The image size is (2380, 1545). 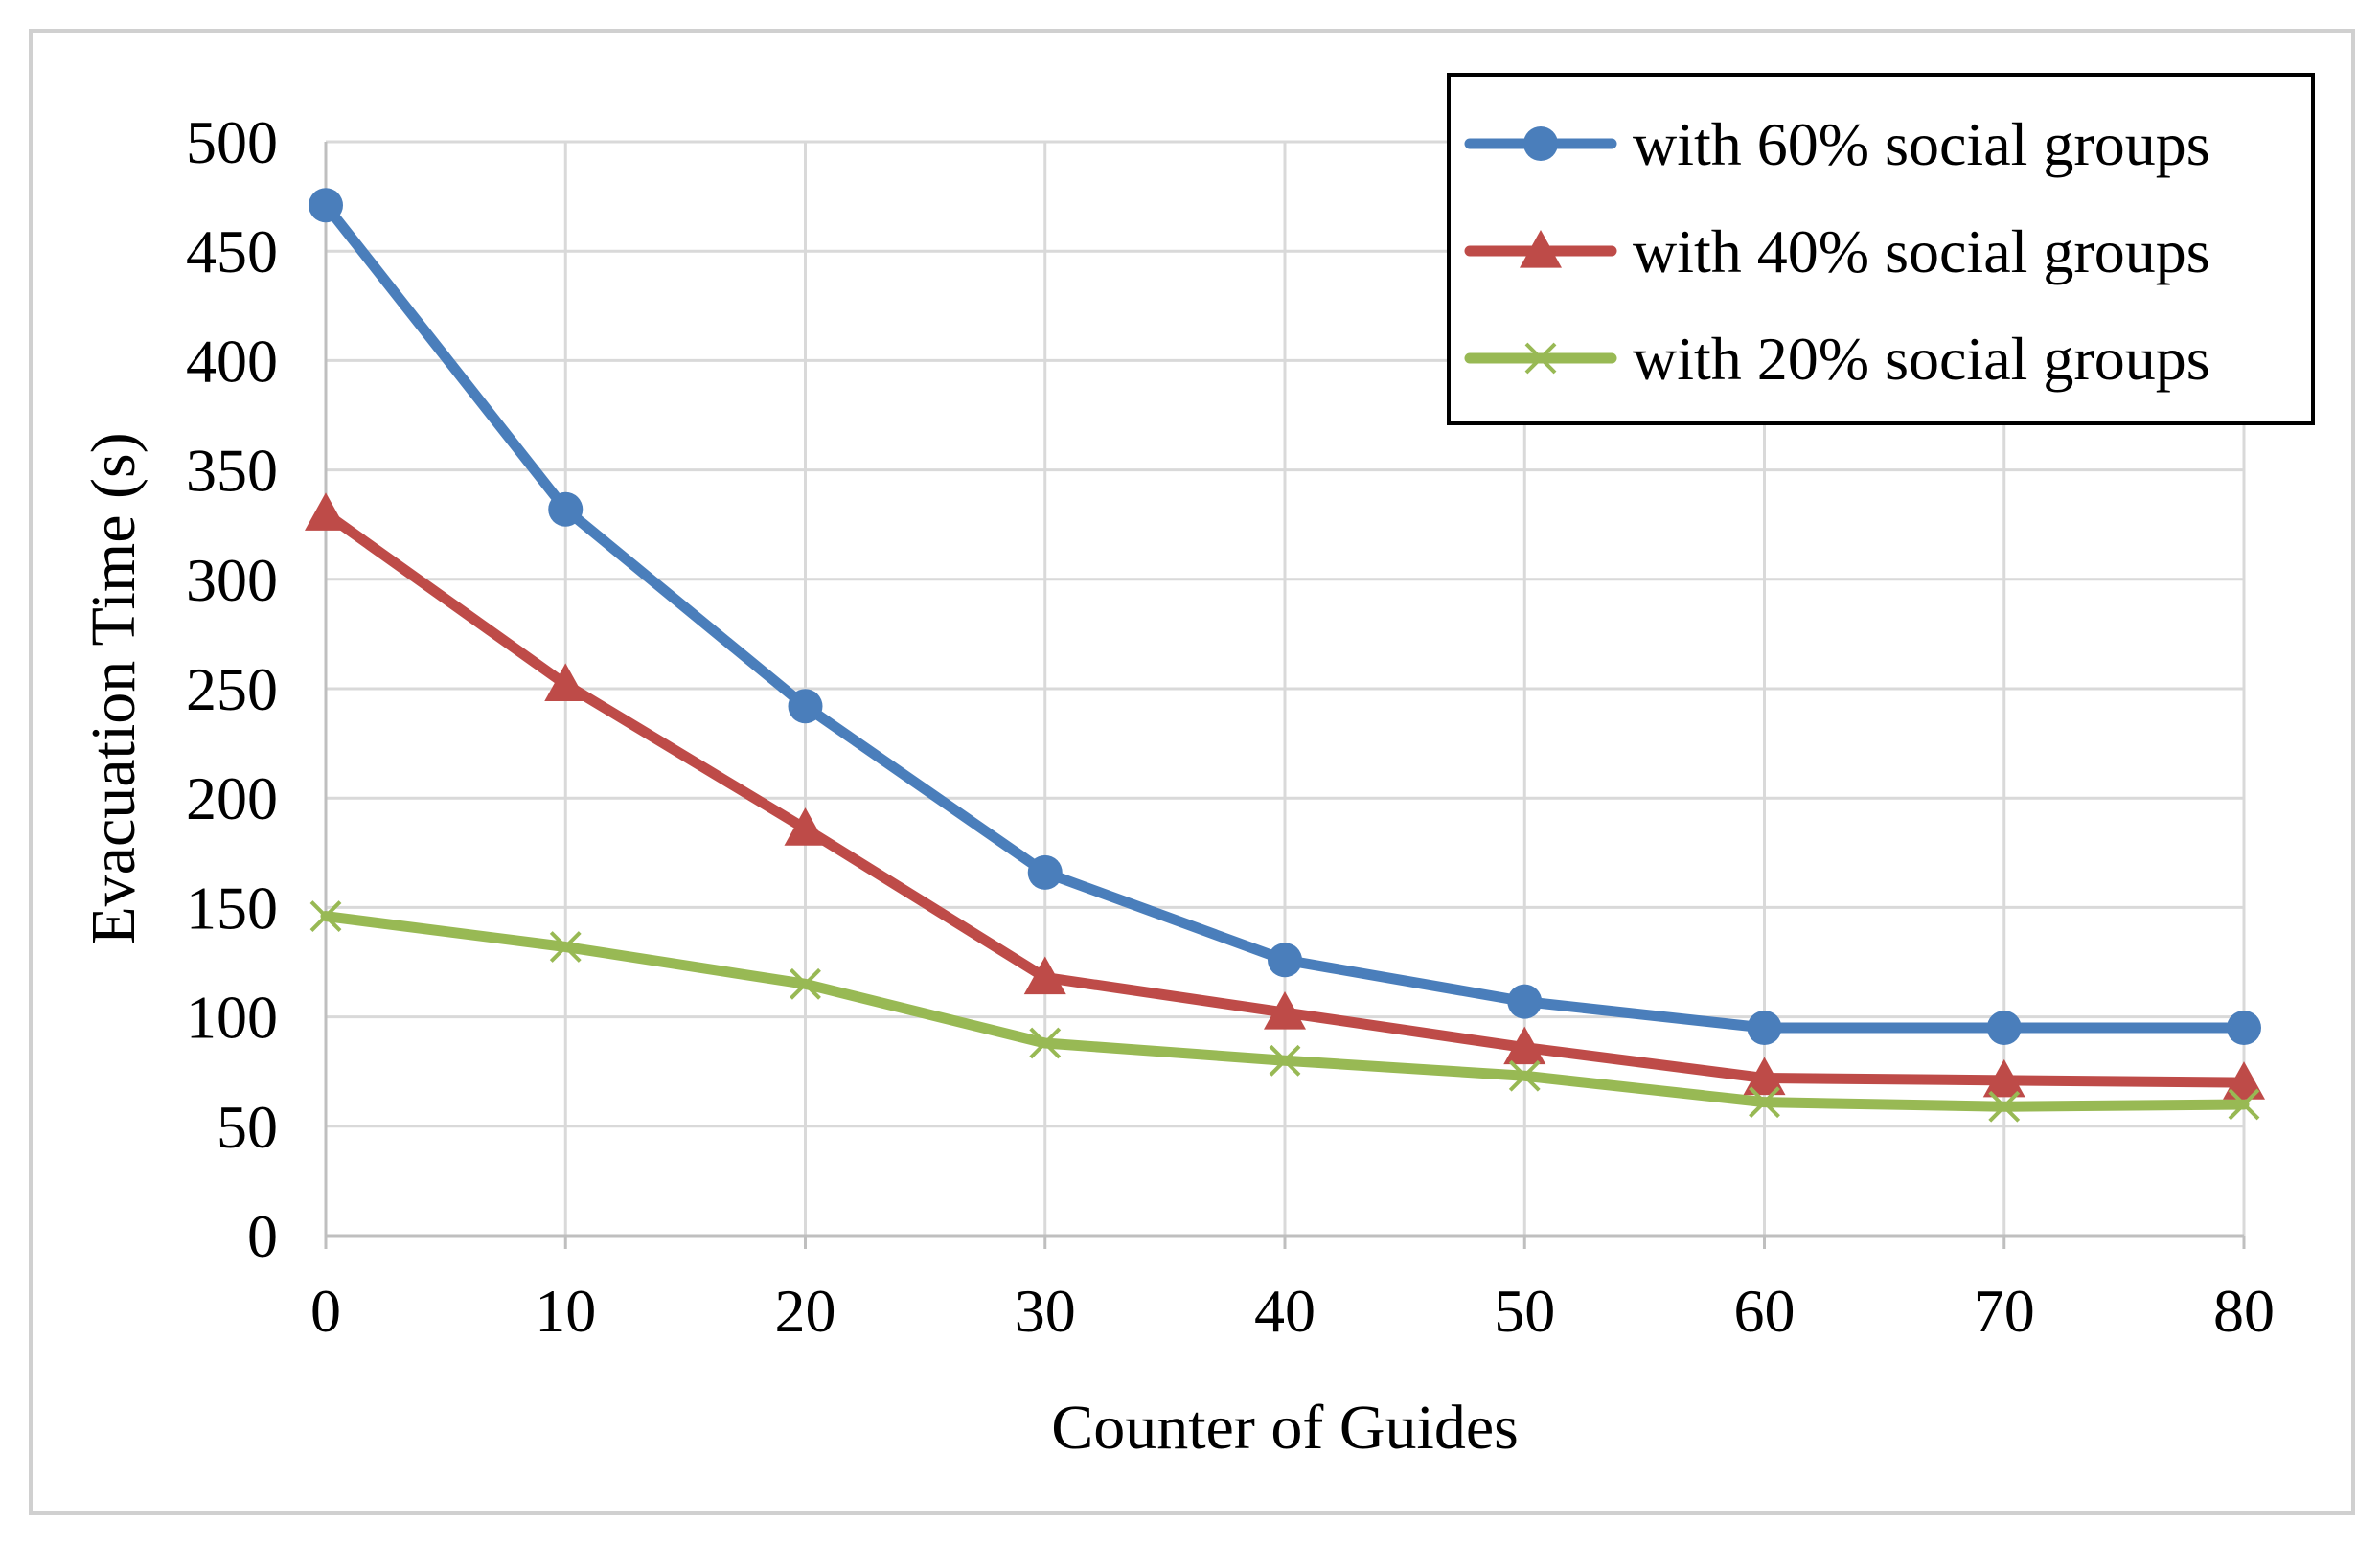 I want to click on y-tick-label: 500, so click(x=232, y=142).